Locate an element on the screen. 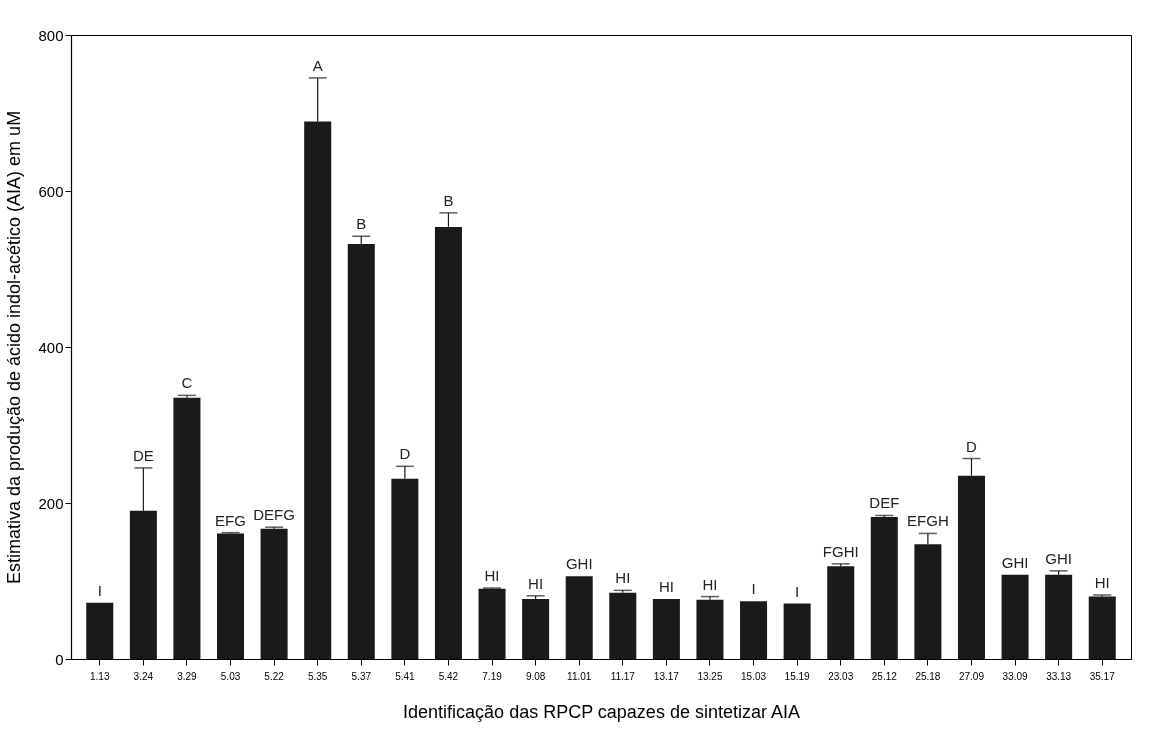 This screenshot has height=747, width=1173. x-tick-label: 5.22 is located at coordinates (274, 676).